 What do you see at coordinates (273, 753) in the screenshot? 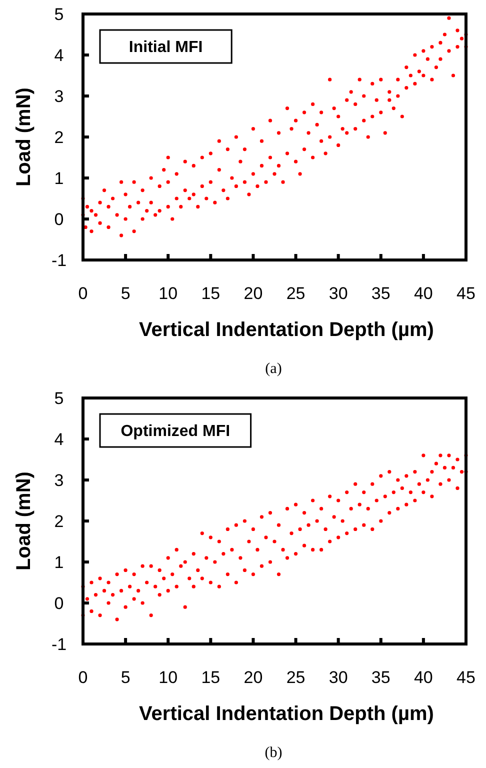
I see `text: (b)` at bounding box center [273, 753].